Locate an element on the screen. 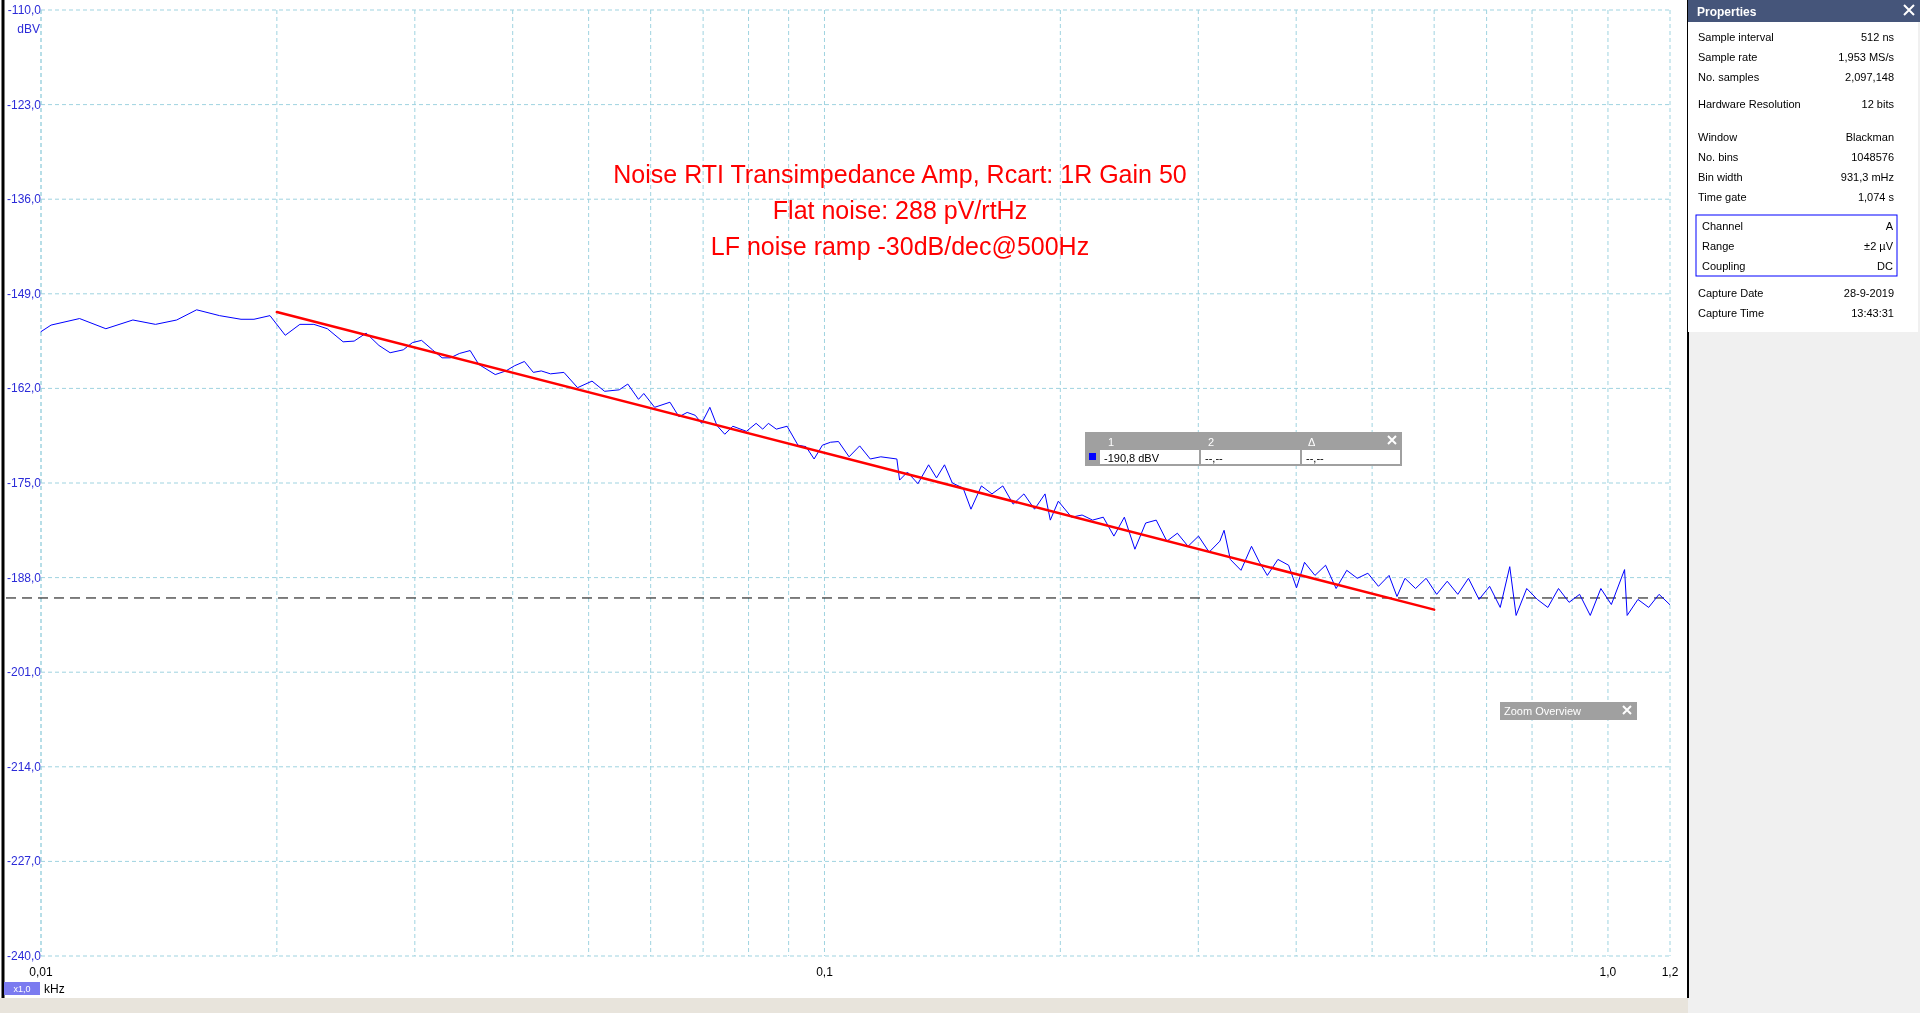 This screenshot has width=1920, height=1013. text: No. bins is located at coordinates (1718, 157).